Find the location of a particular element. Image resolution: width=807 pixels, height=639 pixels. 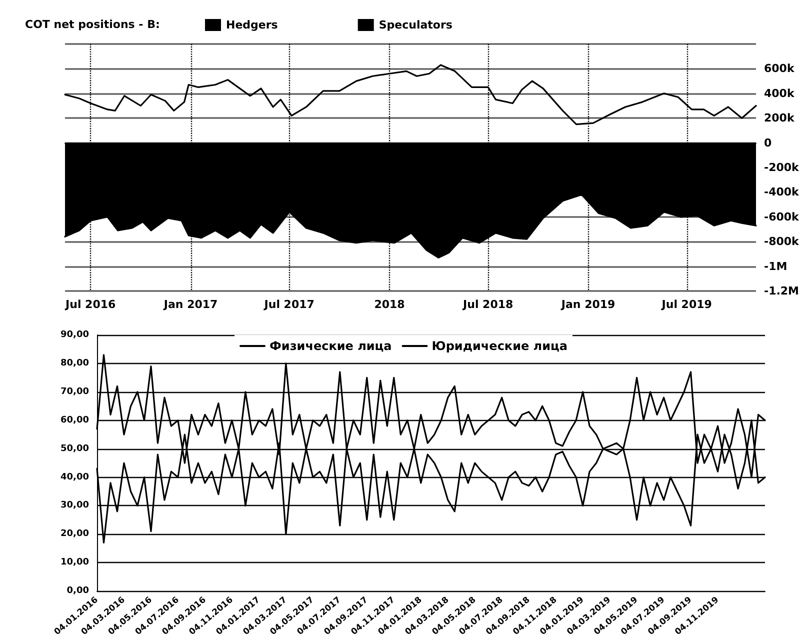

y-tick-label: 60,00 is located at coordinates (74, 420).